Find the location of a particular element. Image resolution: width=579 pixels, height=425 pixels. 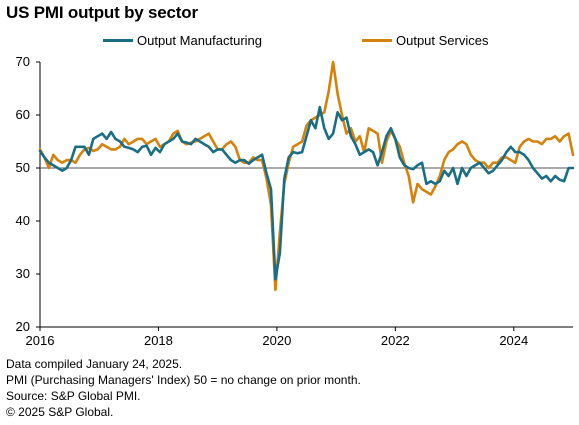

y-tick-label: 30 is located at coordinates (23, 273).